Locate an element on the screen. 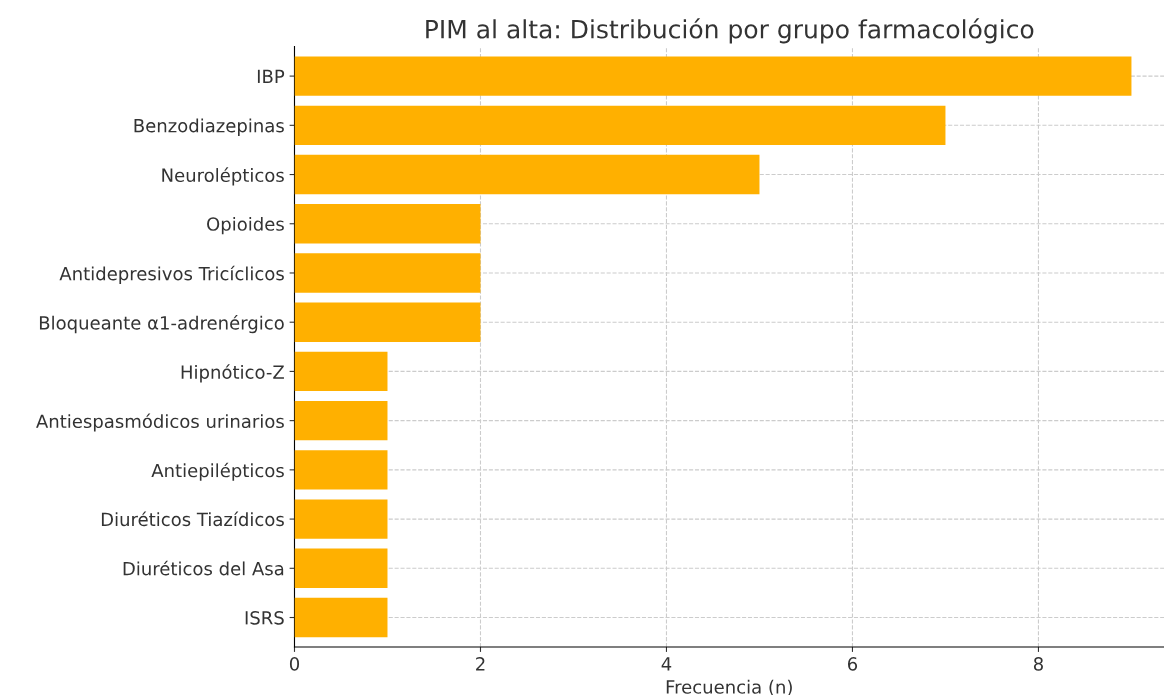 The image size is (1164, 695). chart-title: PIM al alta: Distribución por grupo farmacológico is located at coordinates (730, 31).